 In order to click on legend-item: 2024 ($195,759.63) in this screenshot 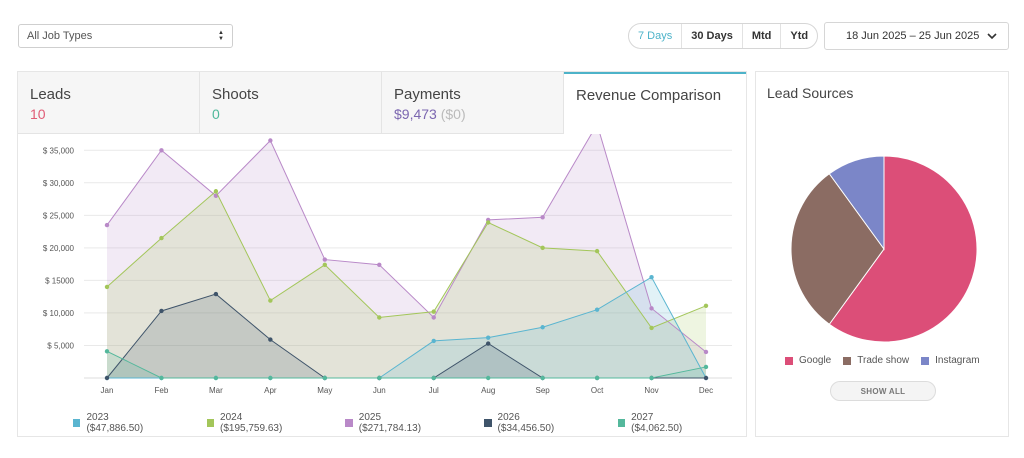, I will do `click(254, 423)`.